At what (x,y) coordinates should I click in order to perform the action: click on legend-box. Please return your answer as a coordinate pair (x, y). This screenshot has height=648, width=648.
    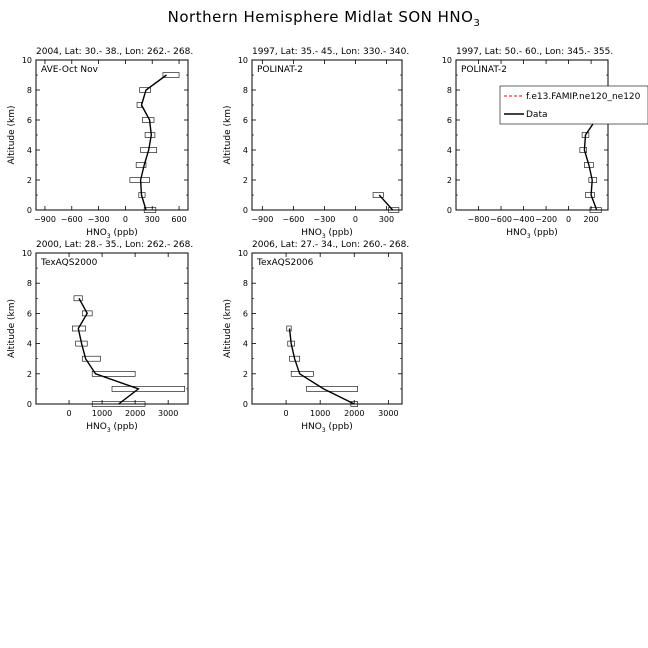
    Looking at the image, I should click on (573, 105).